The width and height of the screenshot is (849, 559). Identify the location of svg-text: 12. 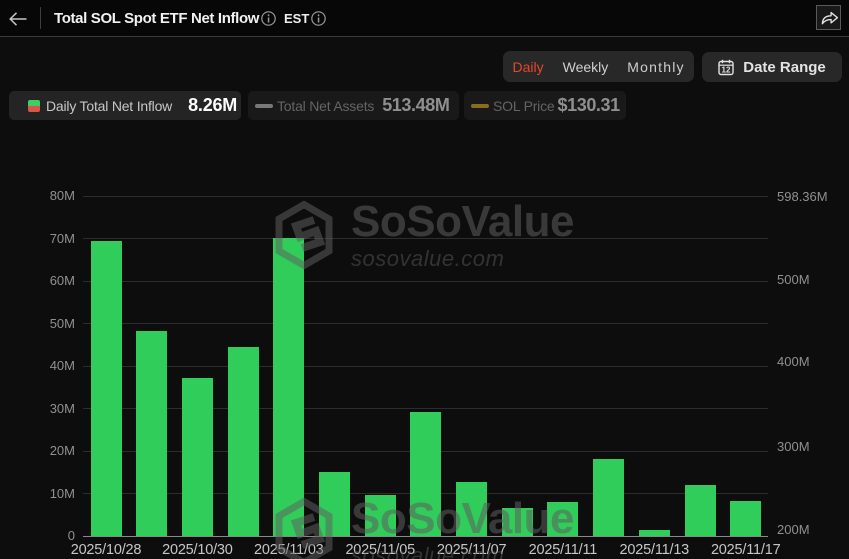
(726, 69).